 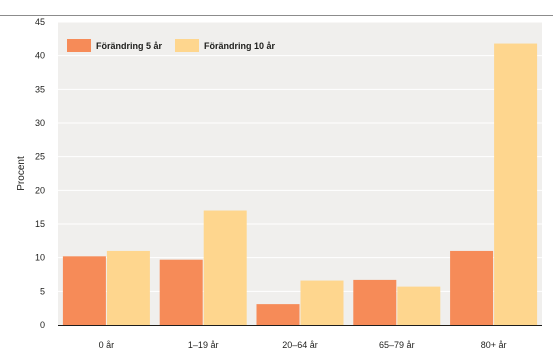 I want to click on x-tick-label: 65–79 år, so click(x=397, y=345).